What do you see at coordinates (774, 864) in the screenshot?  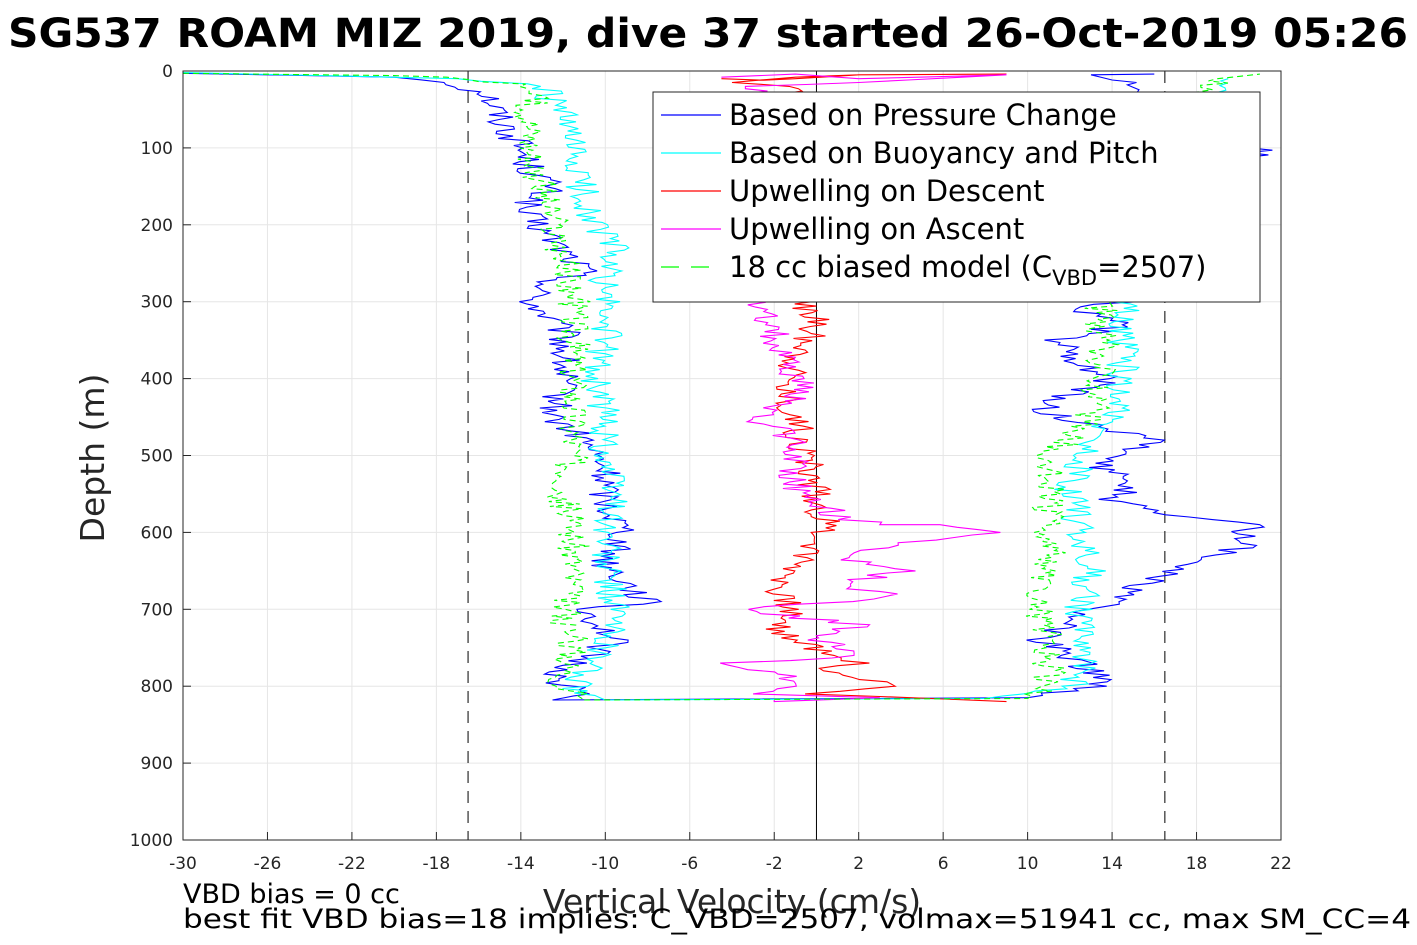 I see `x-tick-label: -2` at bounding box center [774, 864].